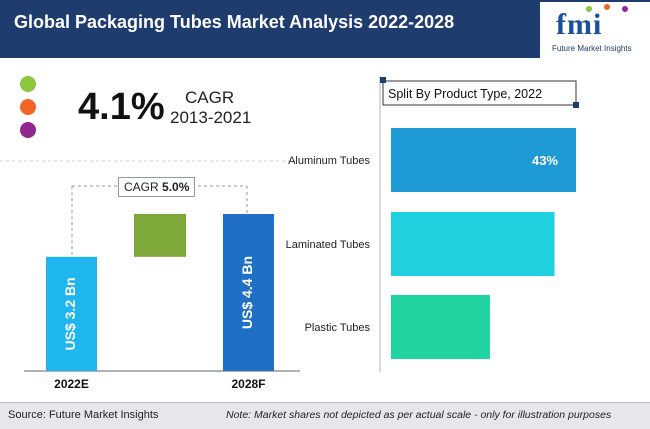 This screenshot has width=650, height=429. What do you see at coordinates (589, 9) in the screenshot?
I see `logo-dot-green` at bounding box center [589, 9].